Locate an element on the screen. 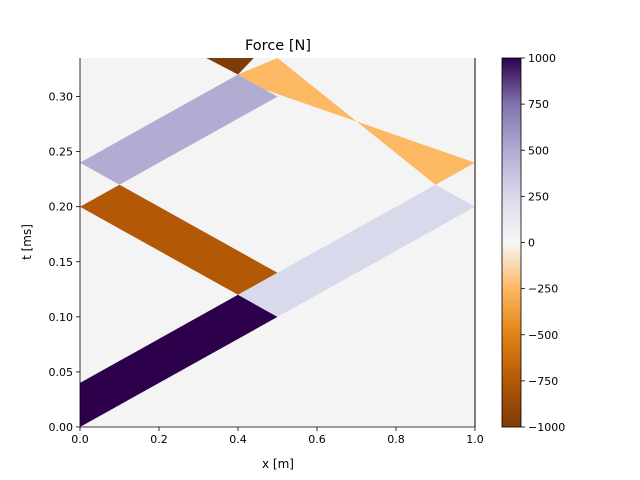 Image resolution: width=640 pixels, height=480 pixels. colorbar-tick-label: −500 is located at coordinates (543, 335).